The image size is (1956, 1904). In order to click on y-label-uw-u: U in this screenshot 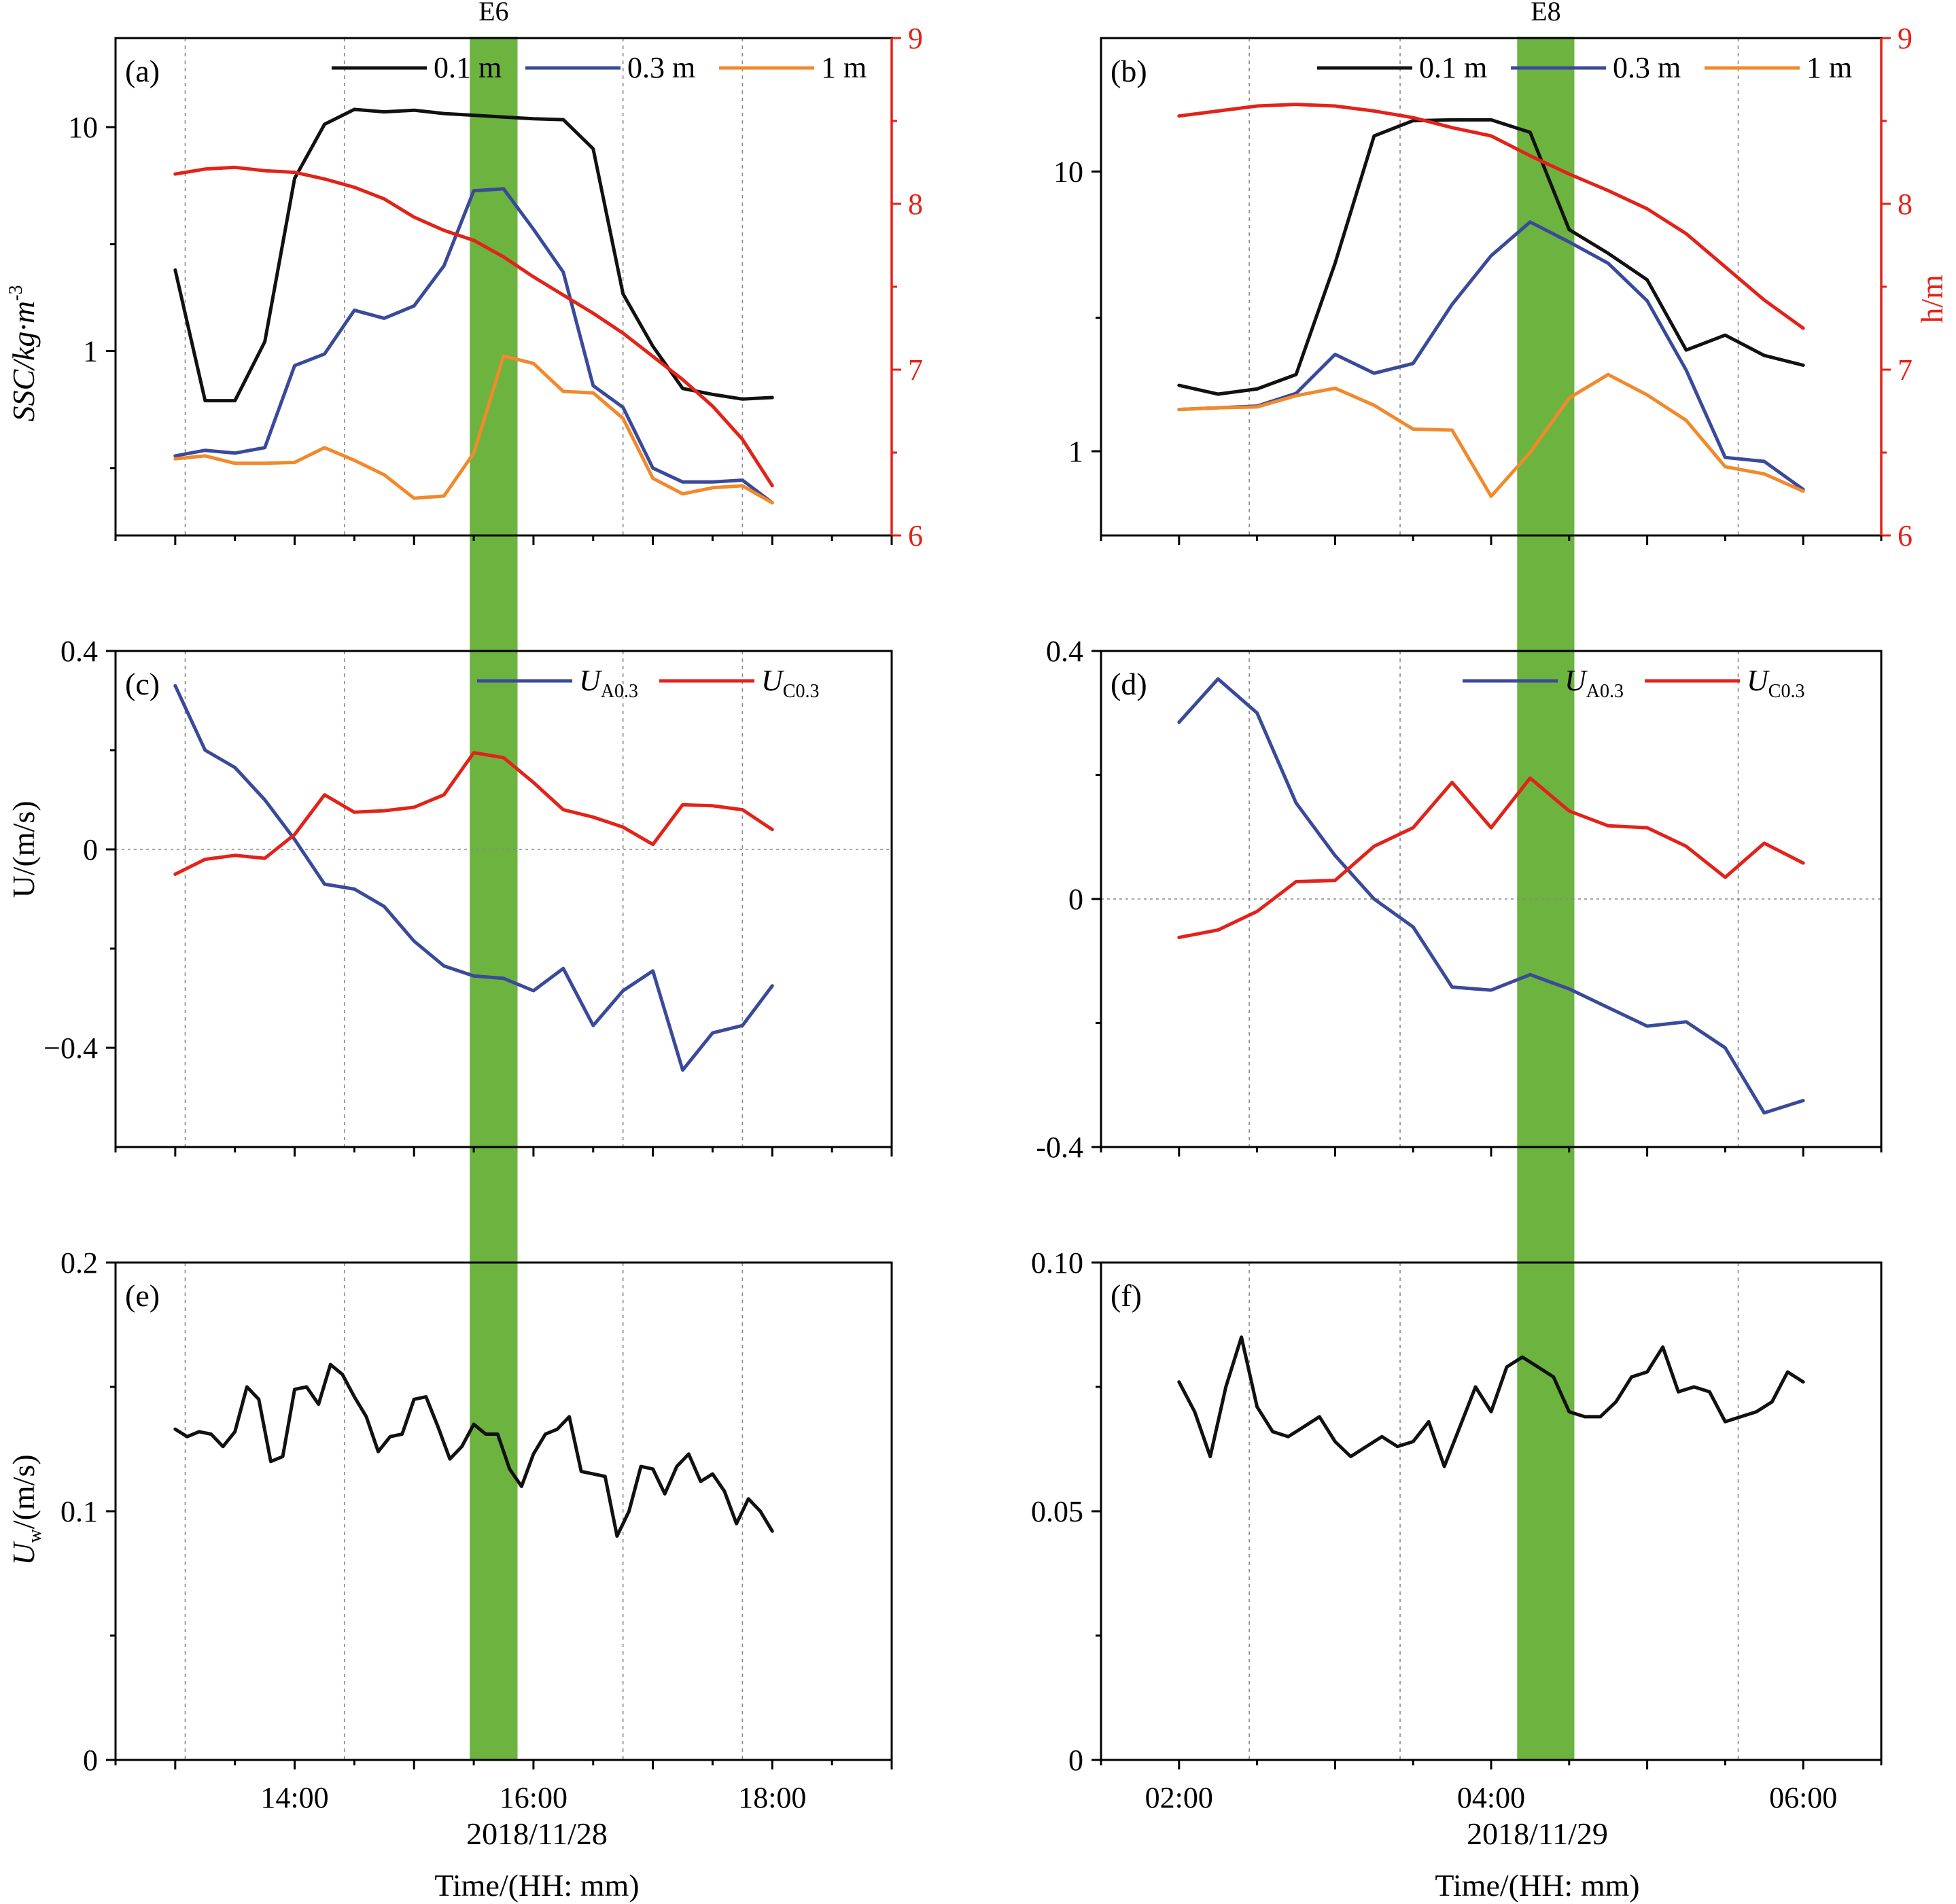, I will do `click(23, 1553)`.